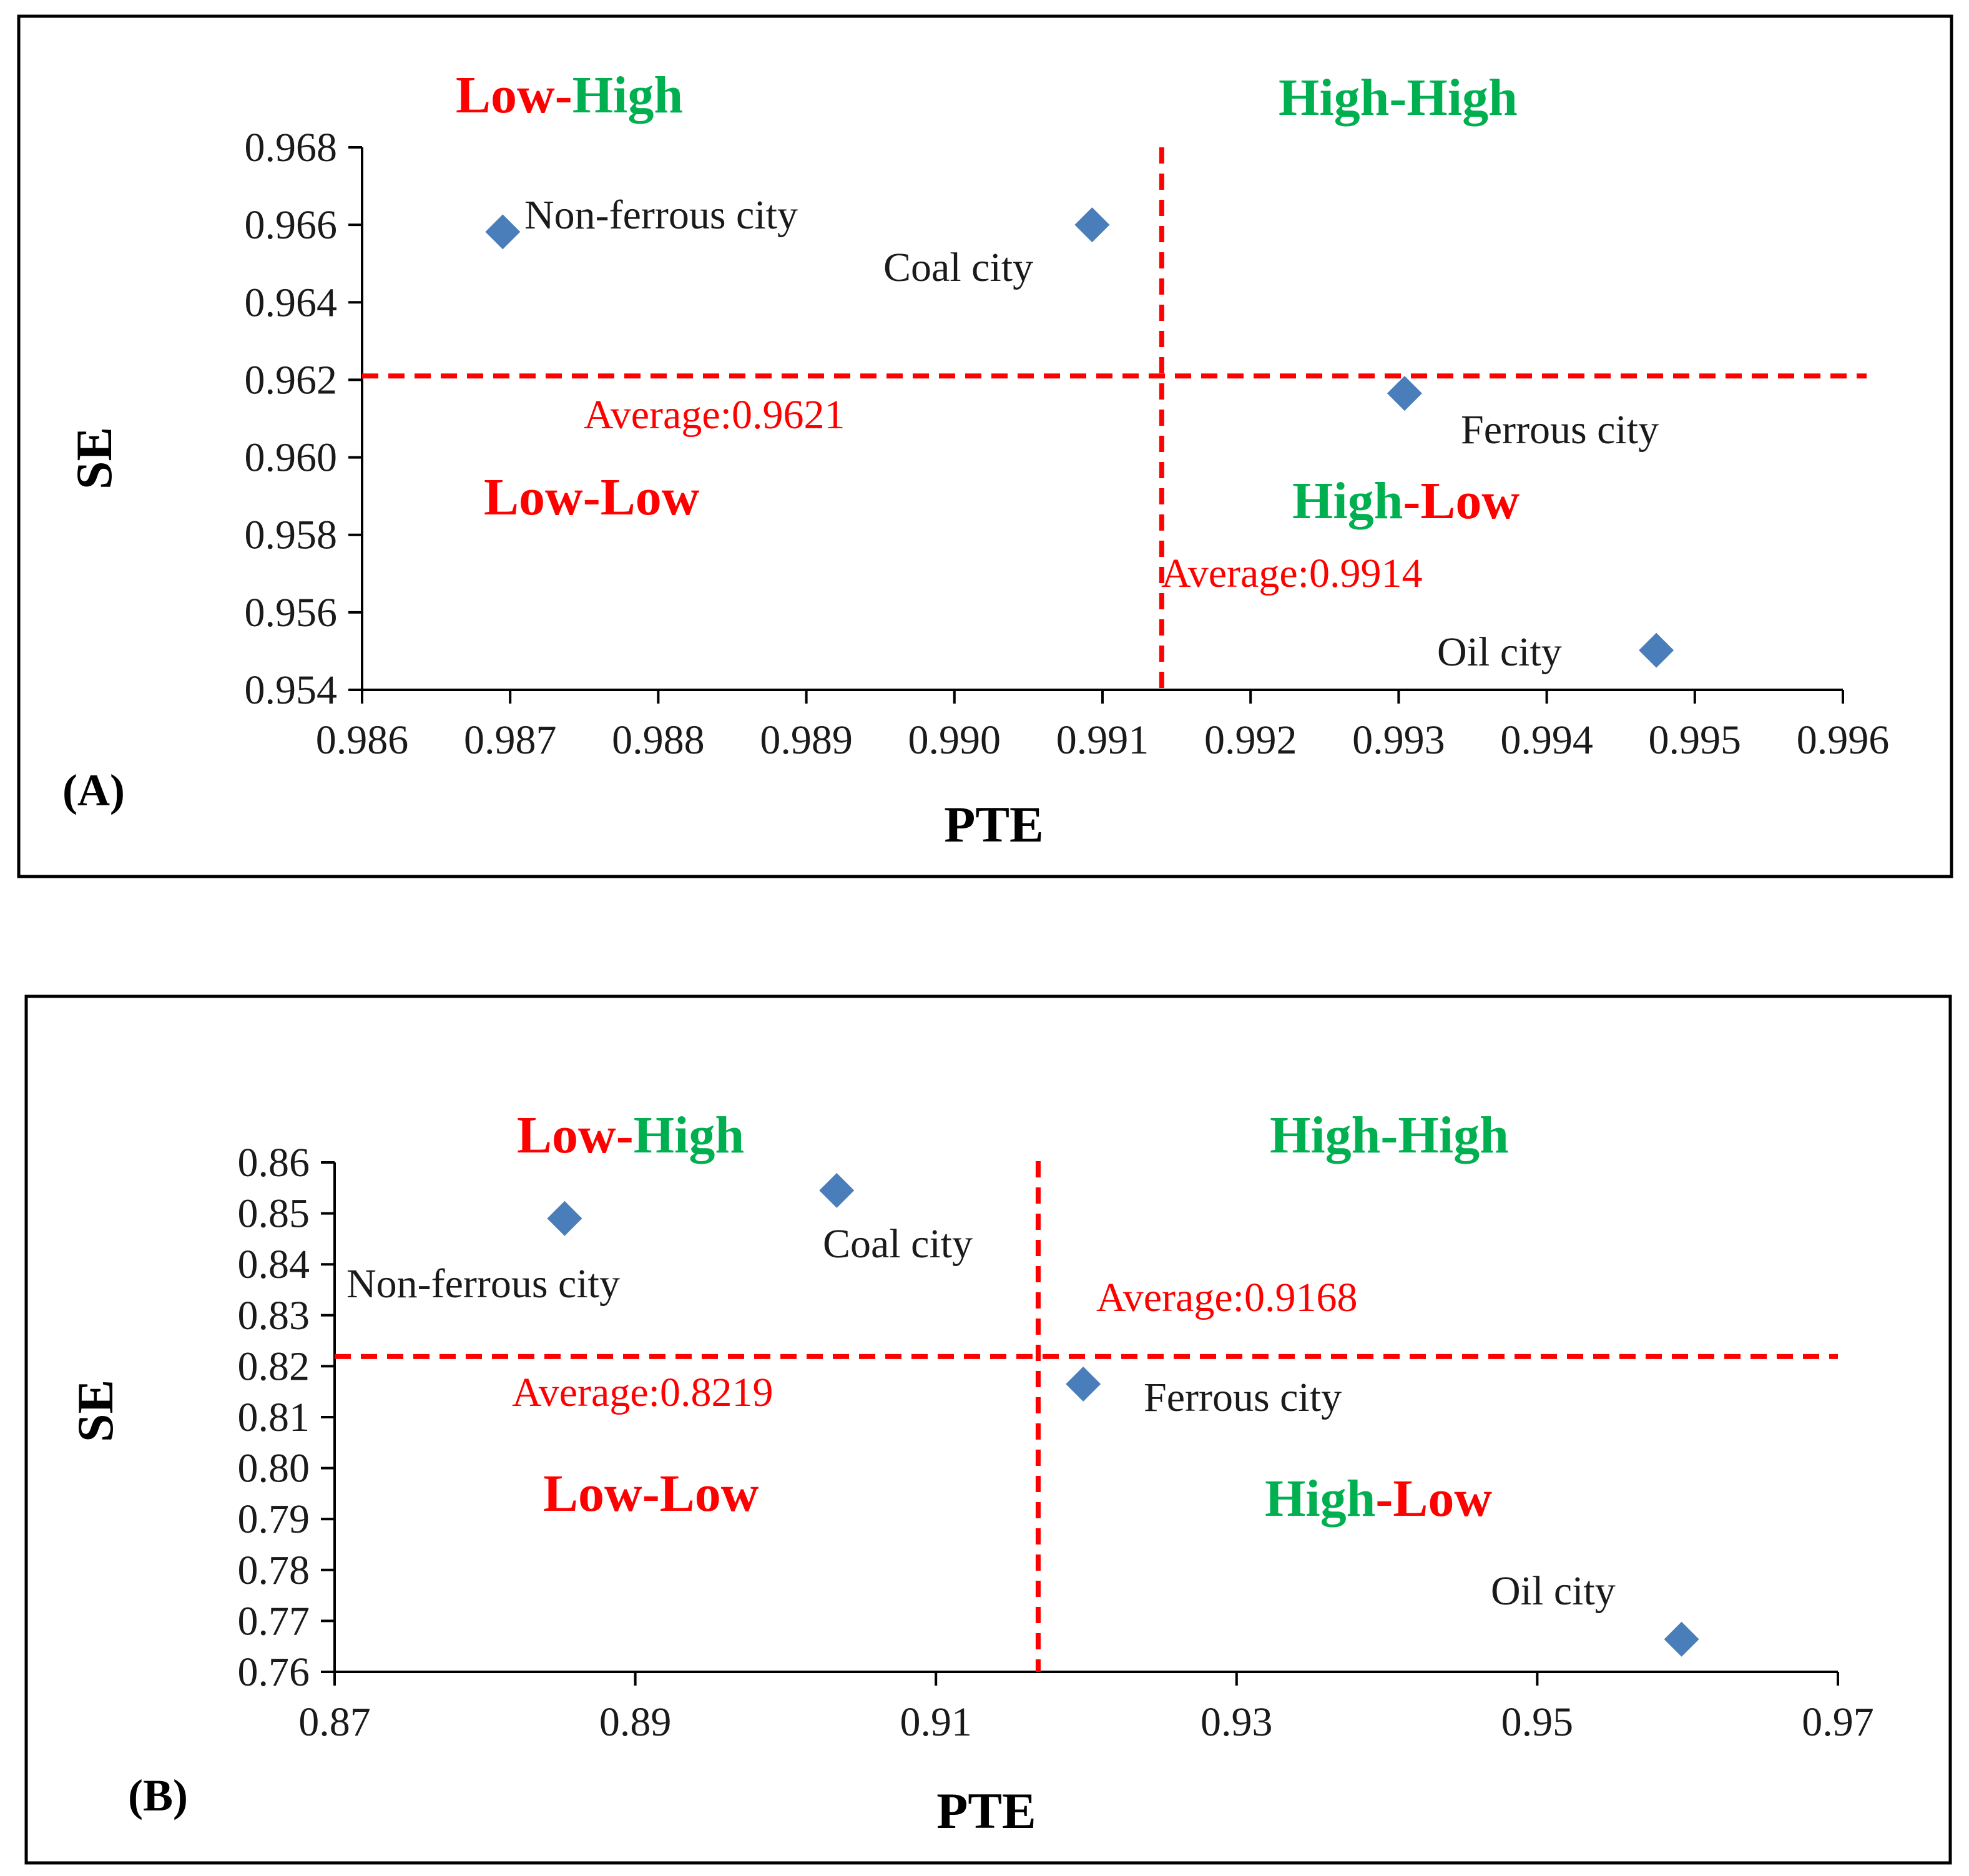  Describe the element at coordinates (1291, 573) in the screenshot. I see `average-label-pte-a: Average:0.9914` at that location.